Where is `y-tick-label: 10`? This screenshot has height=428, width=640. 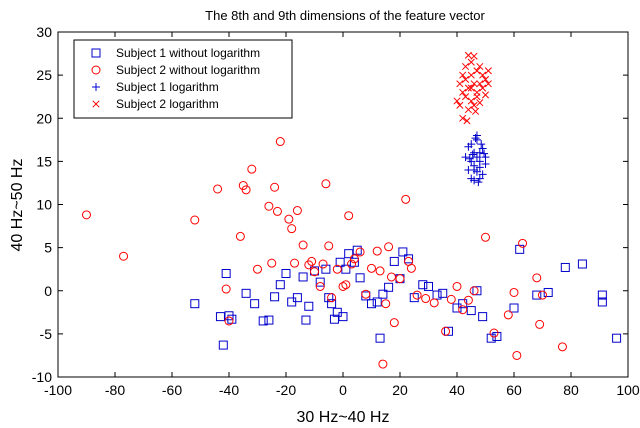
y-tick-label: 10 is located at coordinates (44, 205).